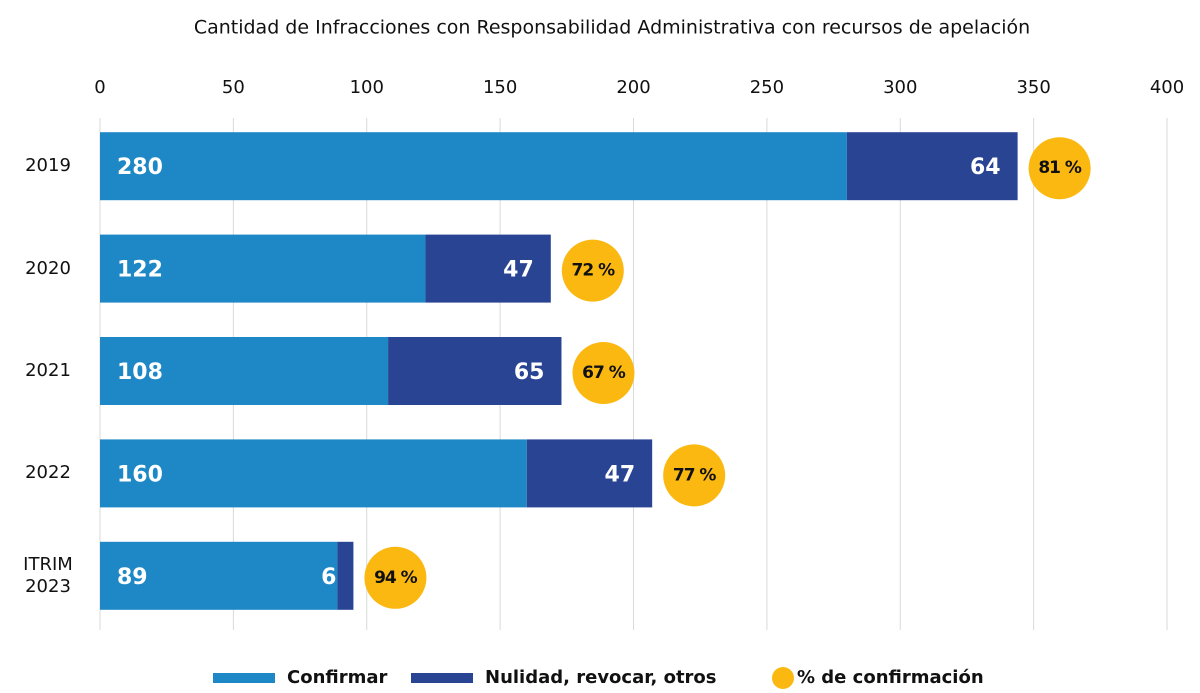 This screenshot has height=693, width=1200. What do you see at coordinates (601, 677) in the screenshot?
I see `legend-label: Nulidad, revocar, otros` at bounding box center [601, 677].